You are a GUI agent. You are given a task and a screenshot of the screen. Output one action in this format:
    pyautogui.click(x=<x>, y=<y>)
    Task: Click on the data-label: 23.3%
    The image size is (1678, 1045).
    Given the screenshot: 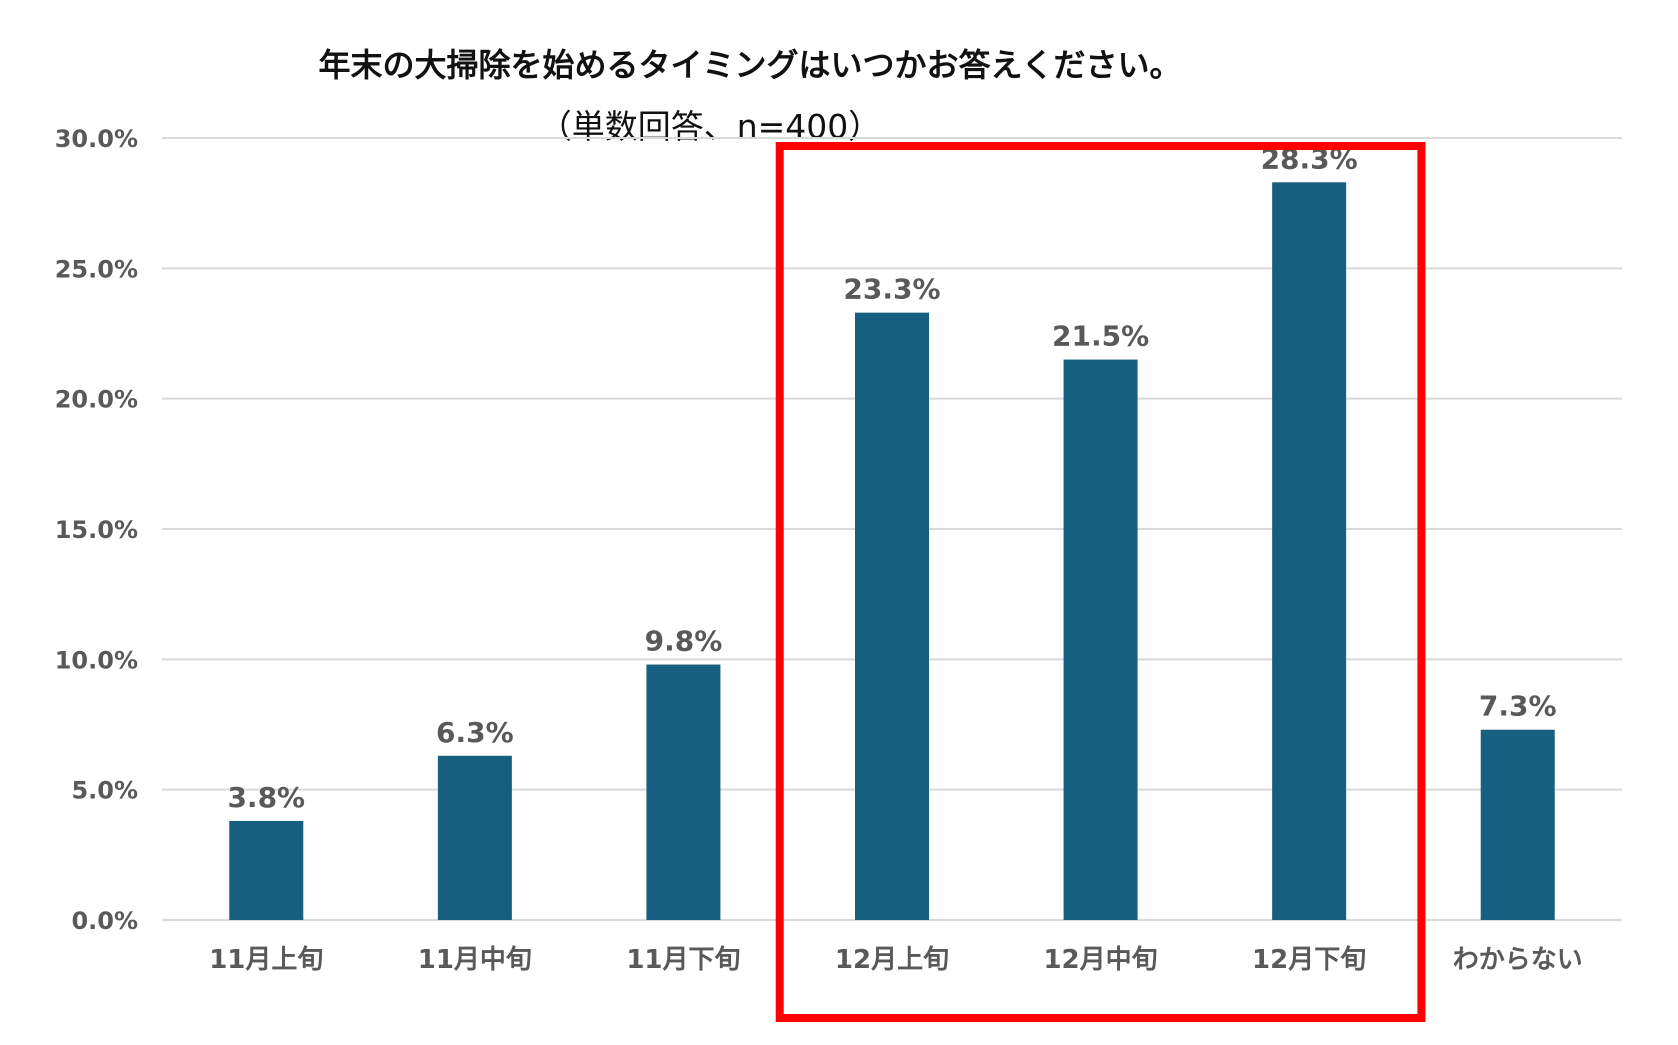 What is the action you would take?
    pyautogui.click(x=891, y=289)
    